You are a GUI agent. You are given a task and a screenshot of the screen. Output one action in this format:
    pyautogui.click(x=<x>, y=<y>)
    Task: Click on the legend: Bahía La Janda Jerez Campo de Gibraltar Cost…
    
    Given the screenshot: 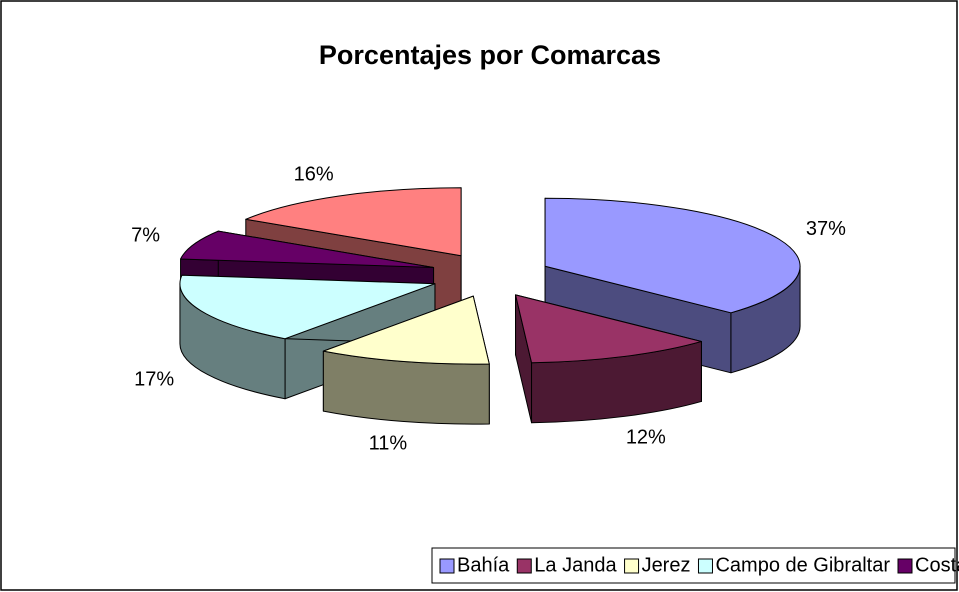 What is the action you would take?
    pyautogui.click(x=699, y=565)
    